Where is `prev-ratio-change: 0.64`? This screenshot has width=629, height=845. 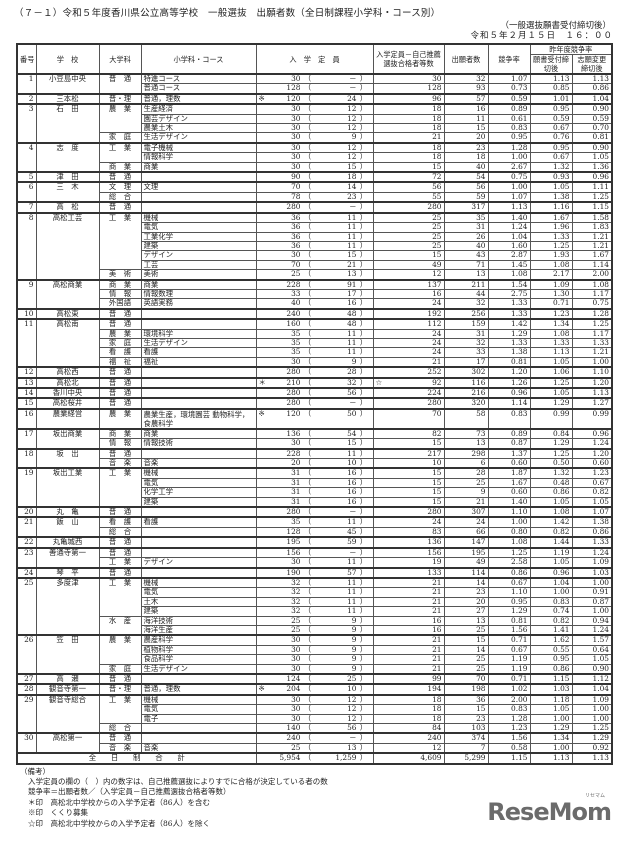
prev-ratio-change: 0.64 is located at coordinates (592, 650).